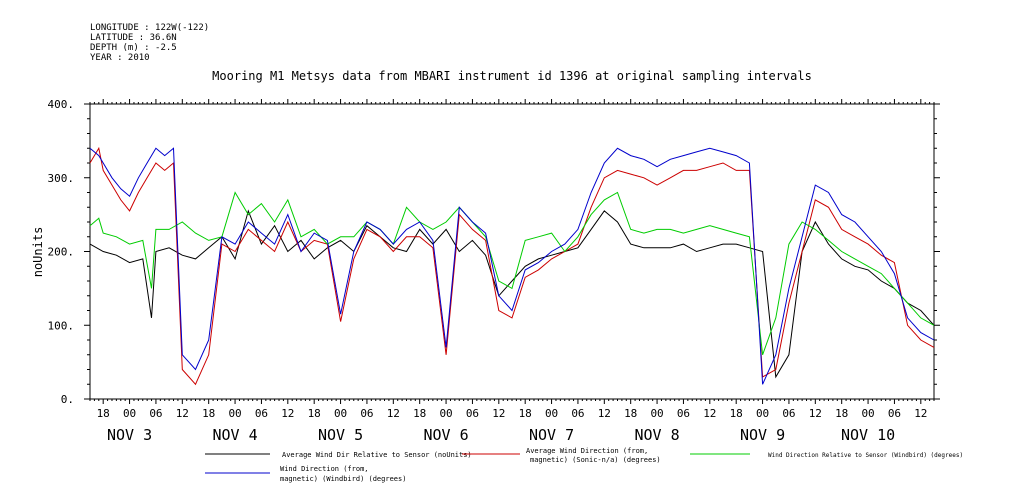 The height and width of the screenshot is (504, 1009). Describe the element at coordinates (133, 38) in the screenshot. I see `latitude-text: LATITUDE : 36.6N` at that location.